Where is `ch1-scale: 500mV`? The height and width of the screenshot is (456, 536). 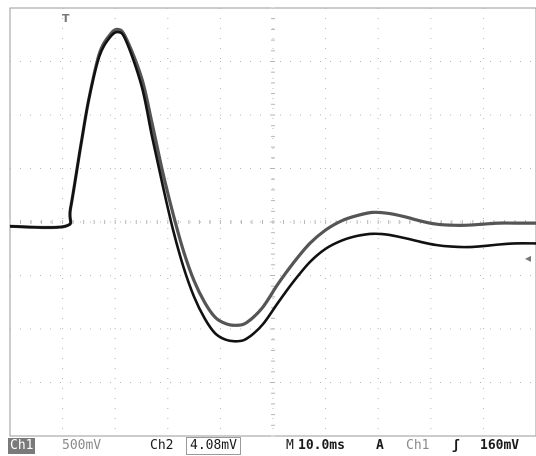
ch1-scale: 500mV is located at coordinates (82, 445).